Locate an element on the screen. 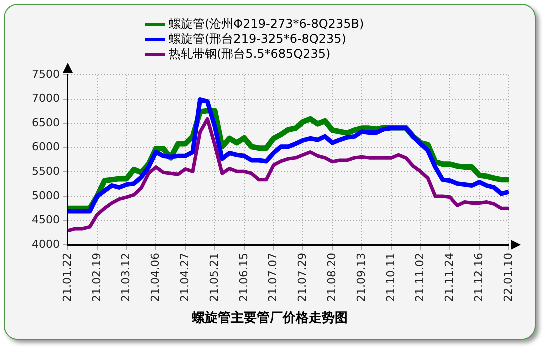 The height and width of the screenshot is (350, 550). y-tick-label: 6000 is located at coordinates (46, 147).